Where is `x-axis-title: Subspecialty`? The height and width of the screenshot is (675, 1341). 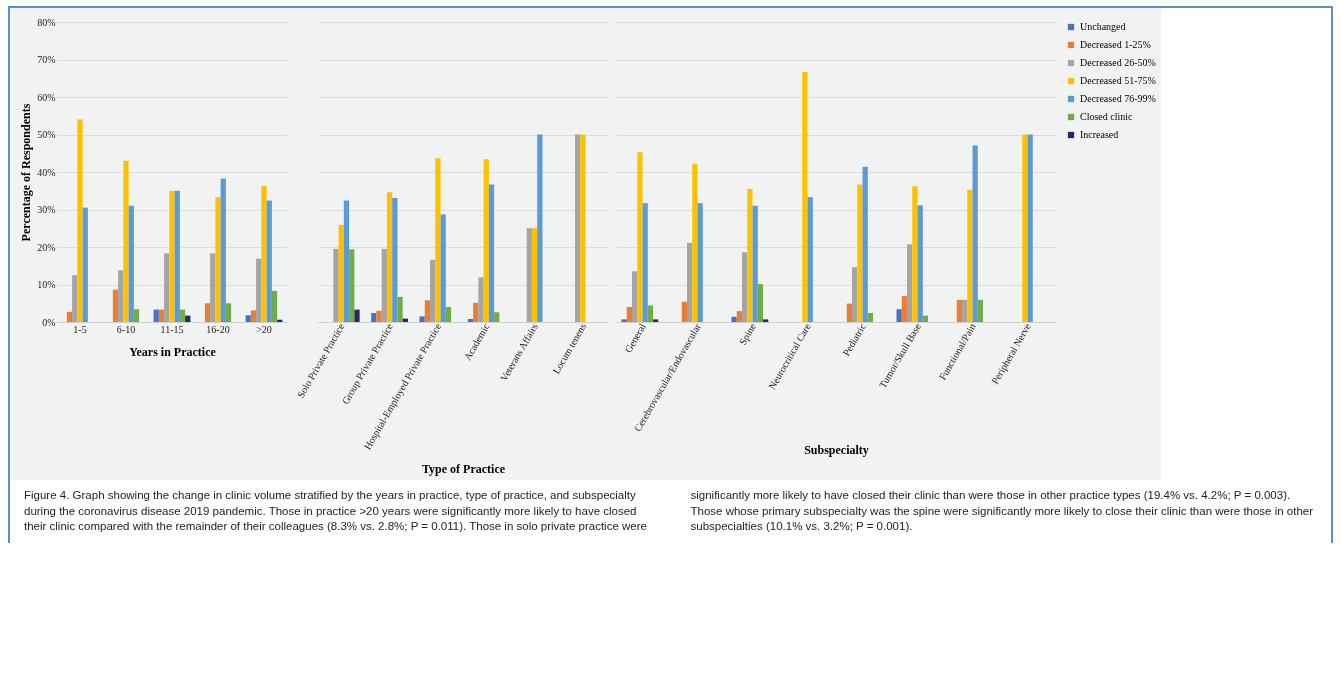
x-axis-title: Subspecialty is located at coordinates (836, 450).